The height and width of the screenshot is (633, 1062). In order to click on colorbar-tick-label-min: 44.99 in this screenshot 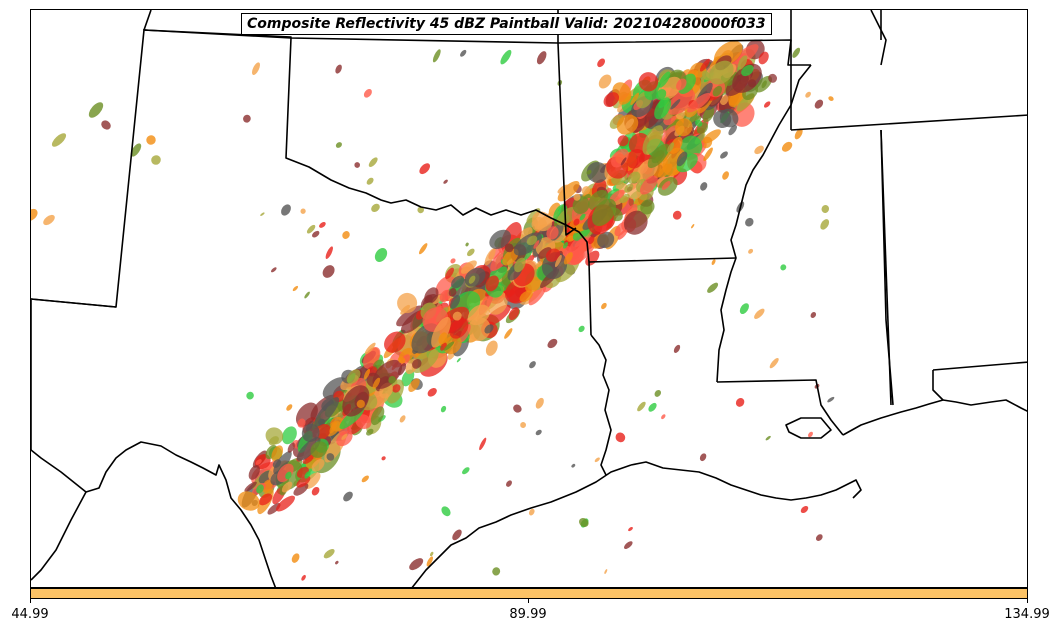, I will do `click(30, 614)`.